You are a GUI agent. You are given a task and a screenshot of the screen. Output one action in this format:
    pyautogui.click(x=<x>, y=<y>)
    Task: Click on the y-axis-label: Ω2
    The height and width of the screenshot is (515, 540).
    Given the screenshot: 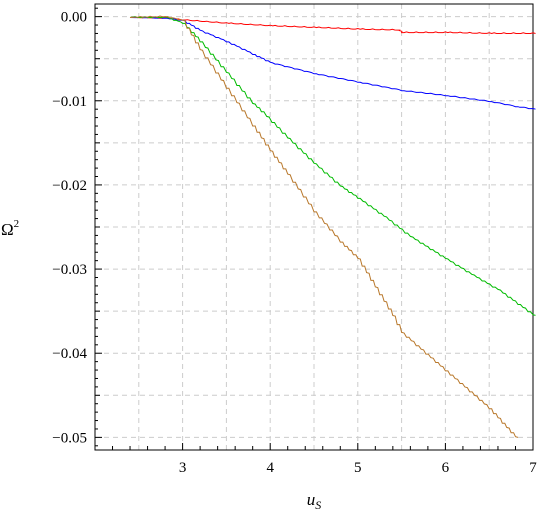 What is the action you would take?
    pyautogui.click(x=10, y=228)
    